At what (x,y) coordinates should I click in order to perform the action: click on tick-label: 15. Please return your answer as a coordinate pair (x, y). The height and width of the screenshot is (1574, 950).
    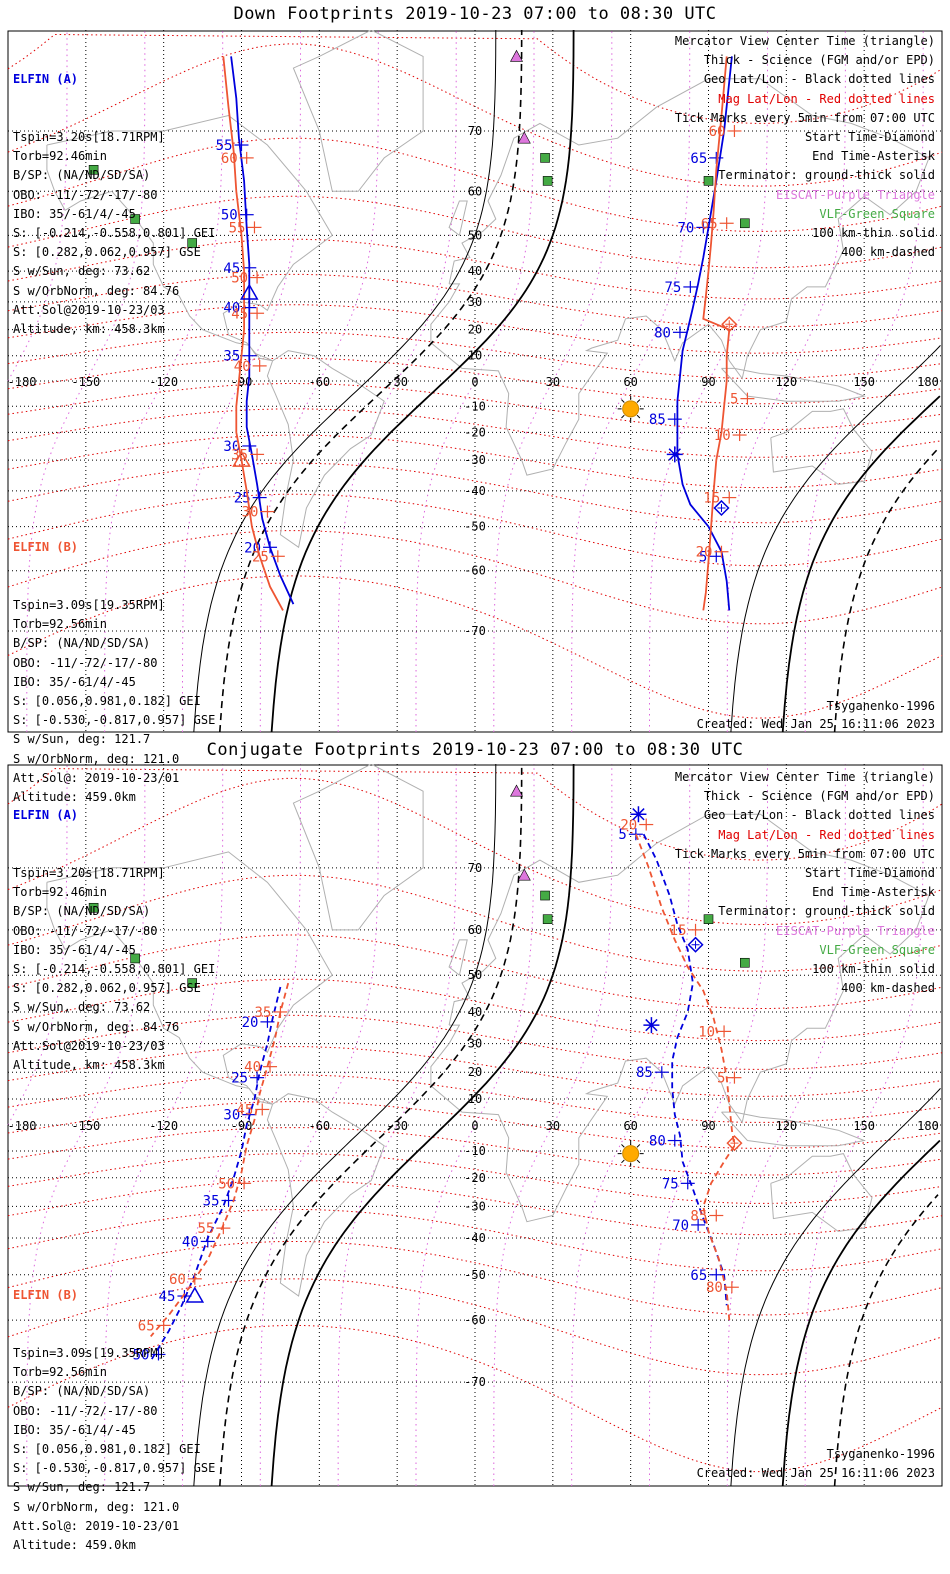
    Looking at the image, I should click on (678, 931).